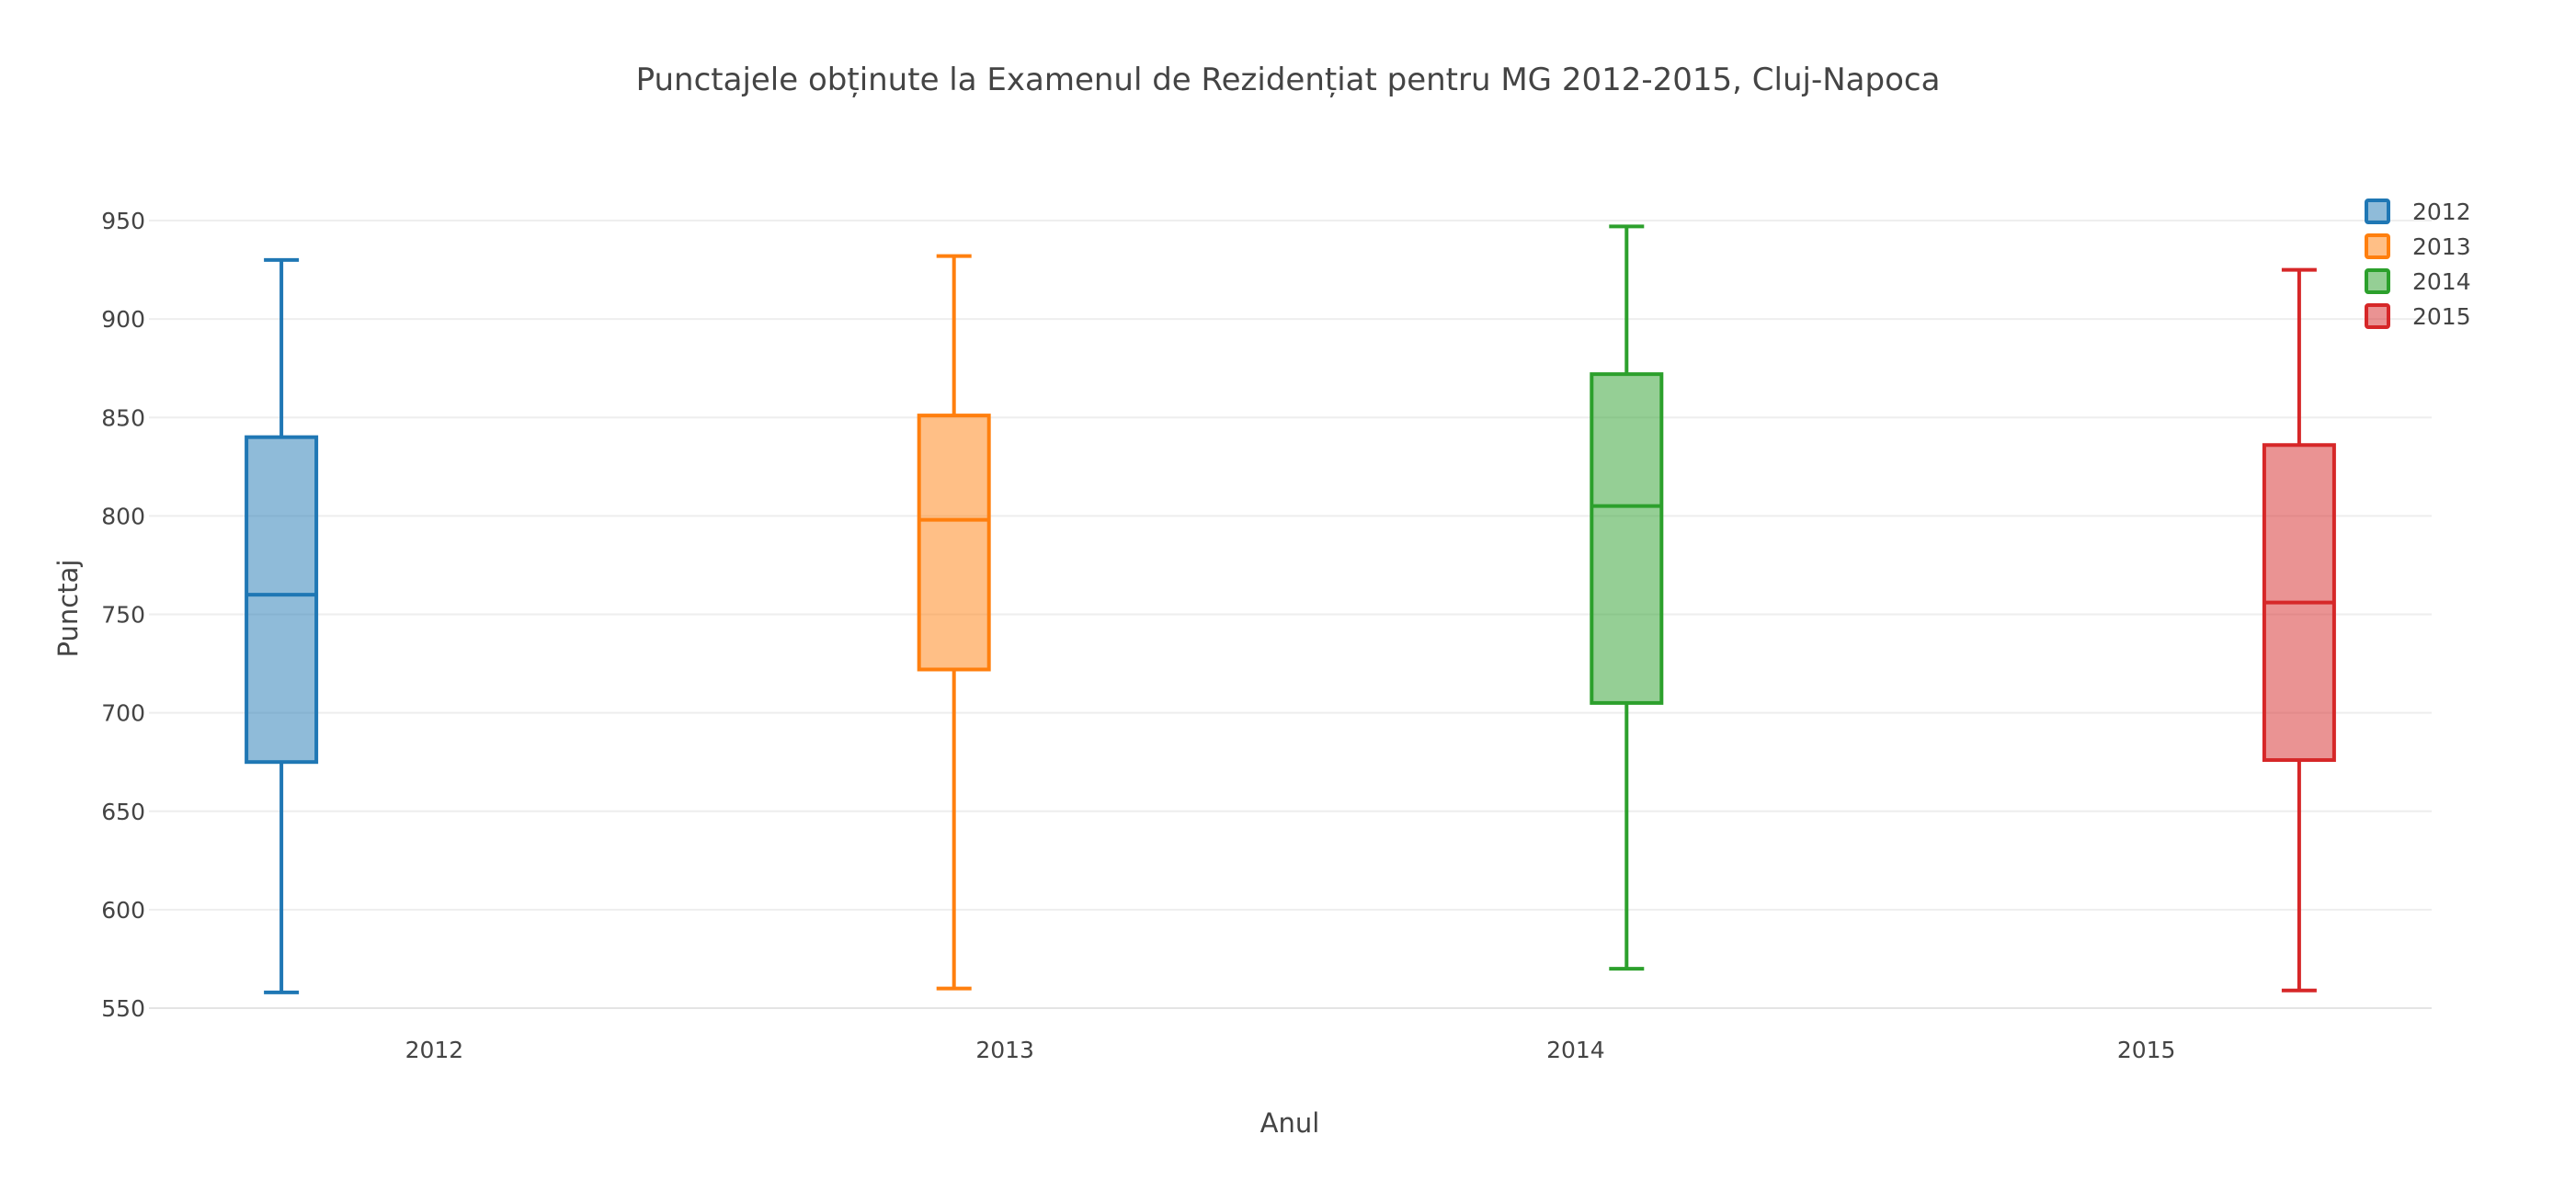 Image resolution: width=2576 pixels, height=1180 pixels. Describe the element at coordinates (2418, 264) in the screenshot. I see `legend: 2012 2013 2014 2015` at that location.